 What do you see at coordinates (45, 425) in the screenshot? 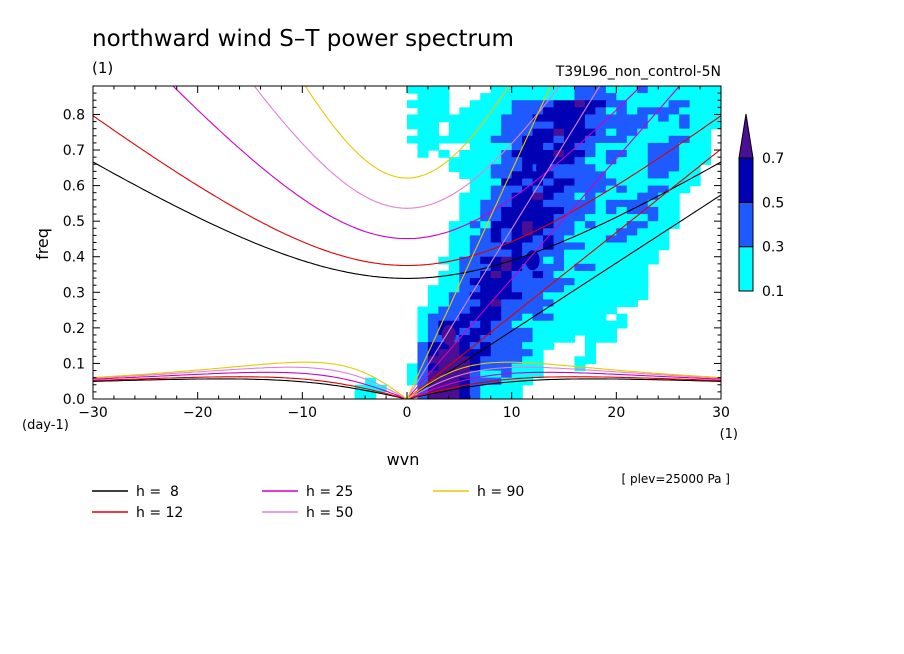
I see `y-units-label: (day-1)` at bounding box center [45, 425].